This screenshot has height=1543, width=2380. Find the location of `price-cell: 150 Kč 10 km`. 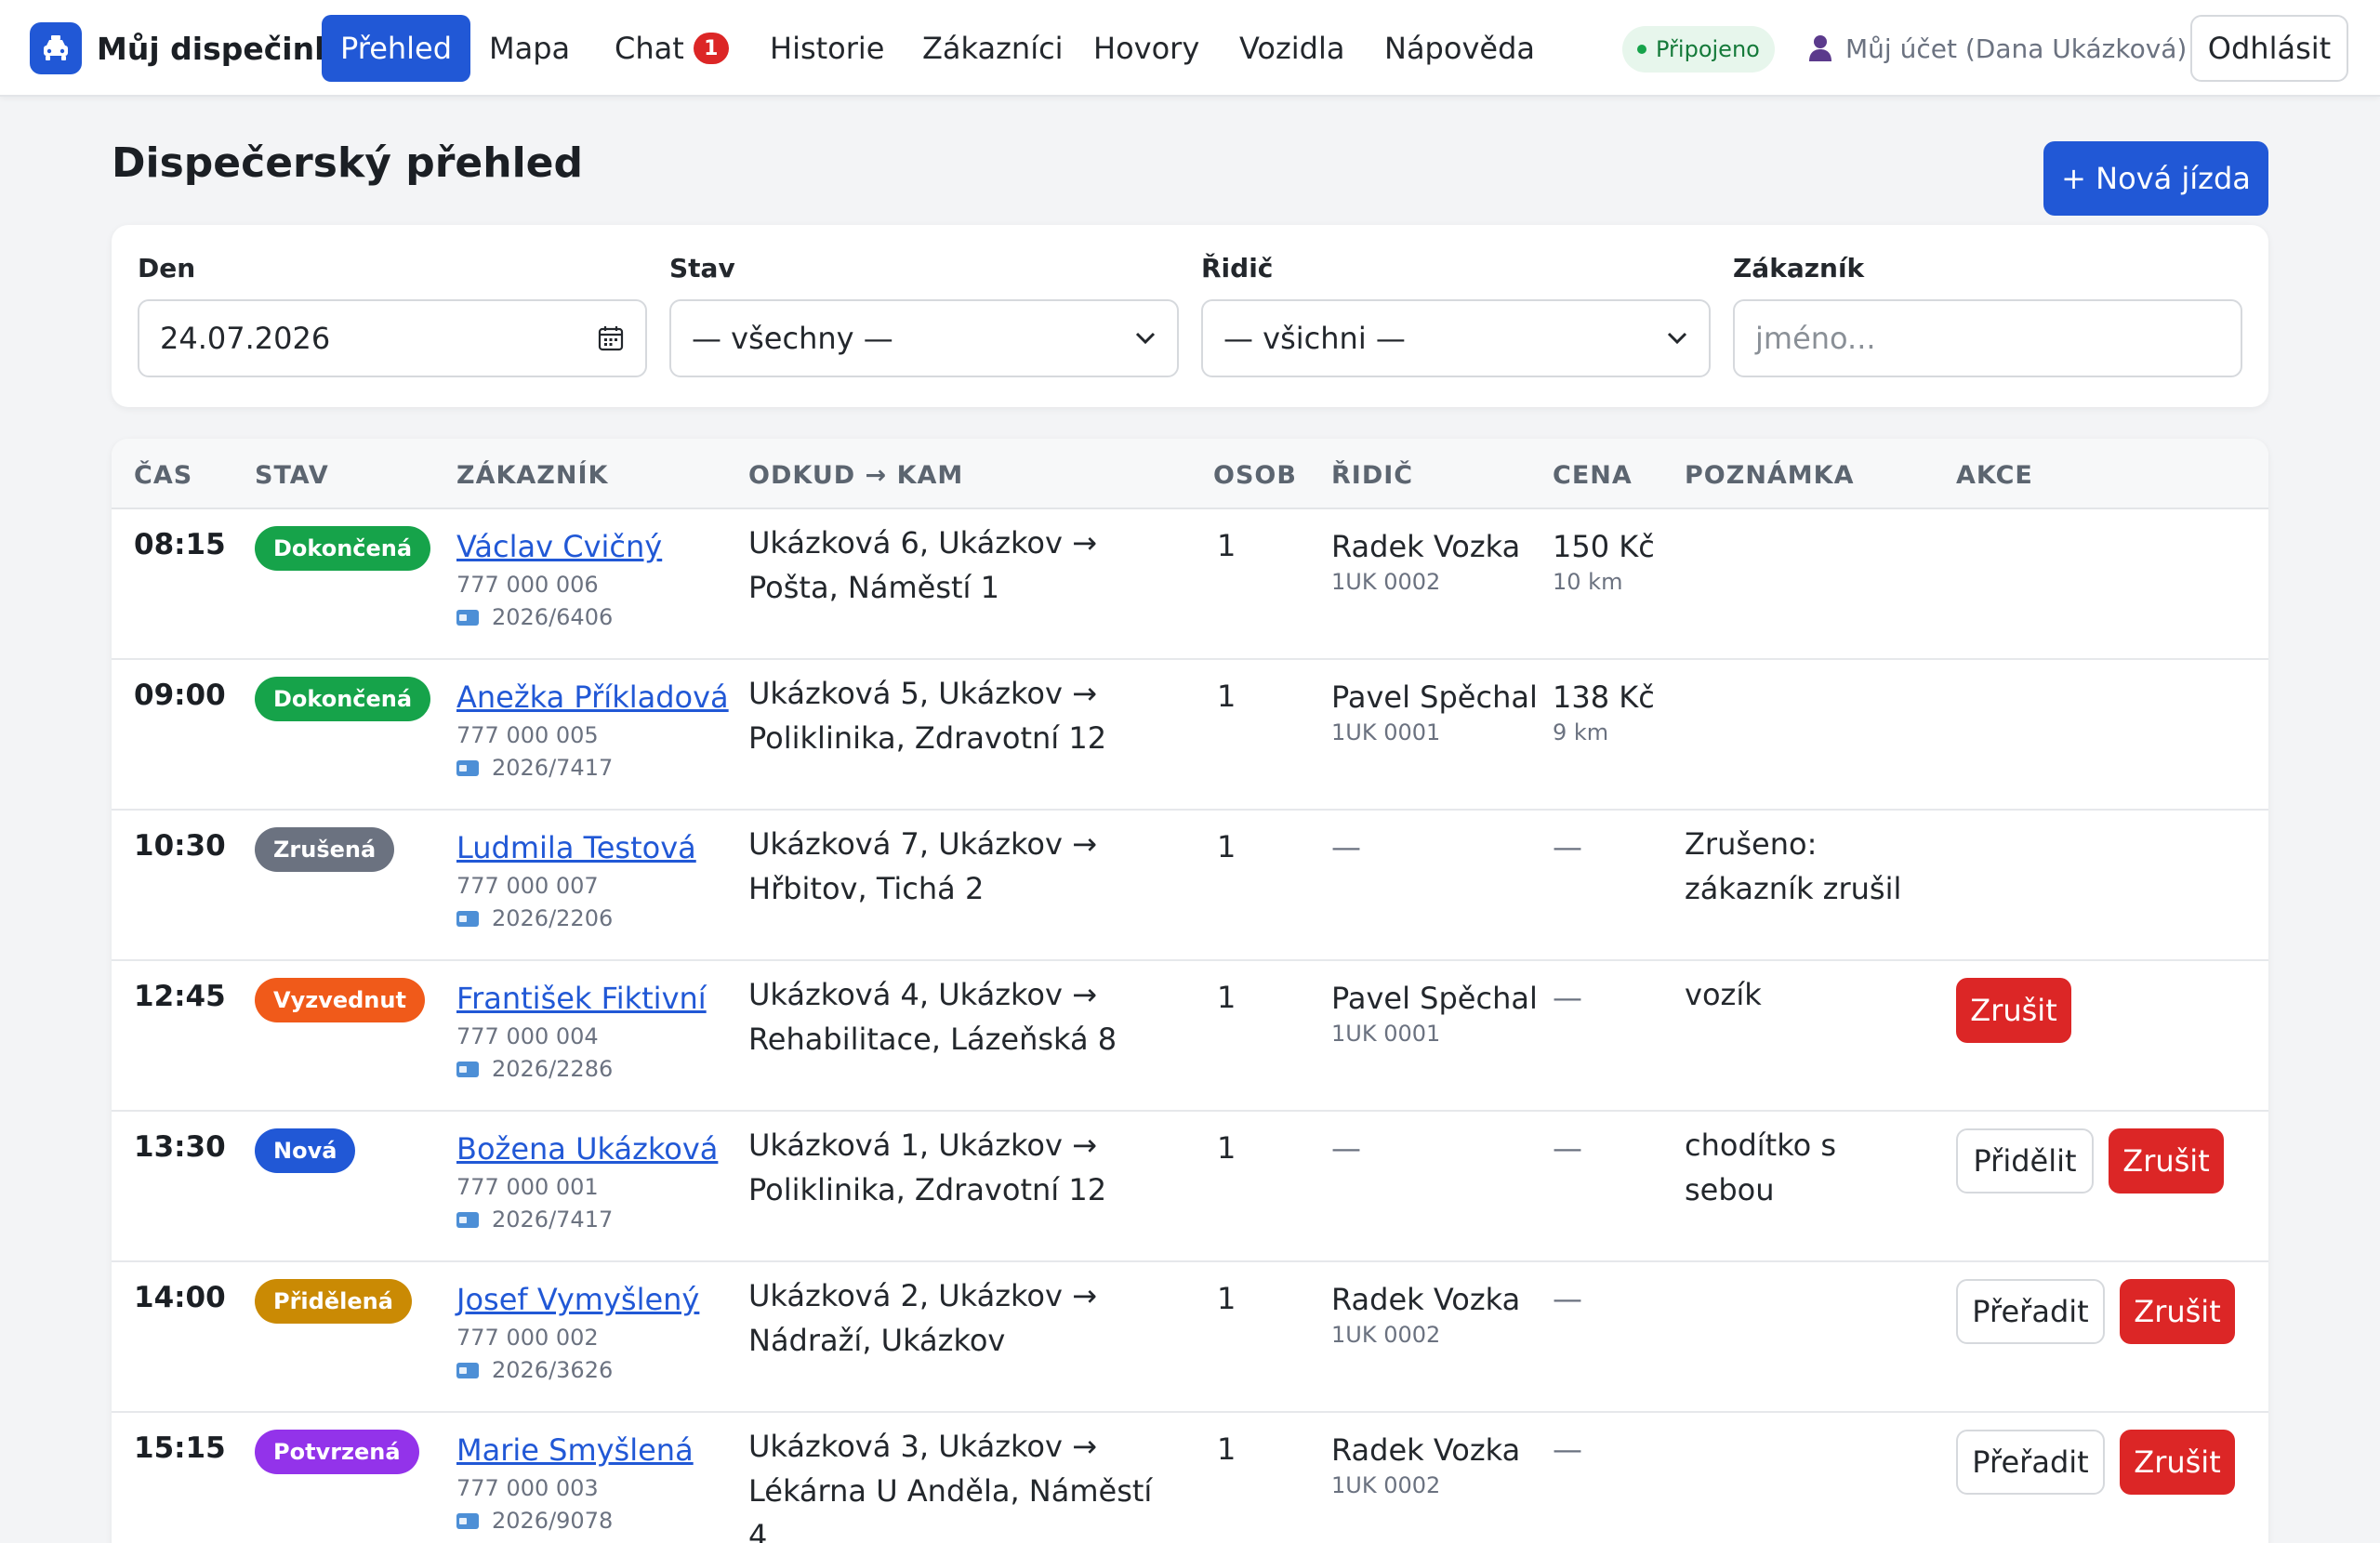

price-cell: 150 Kč 10 km is located at coordinates (1604, 561).